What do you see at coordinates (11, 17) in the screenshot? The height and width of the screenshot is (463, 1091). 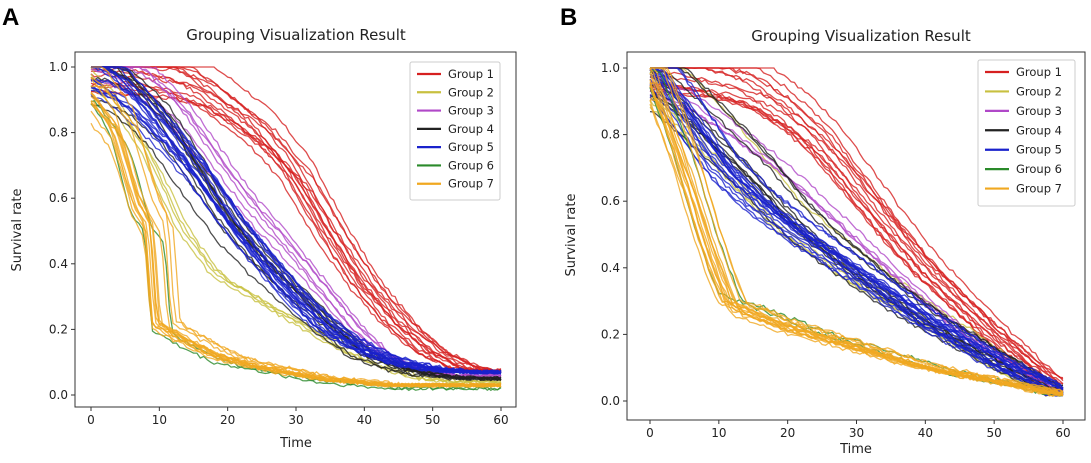 I see `panel-letter-a: A` at bounding box center [11, 17].